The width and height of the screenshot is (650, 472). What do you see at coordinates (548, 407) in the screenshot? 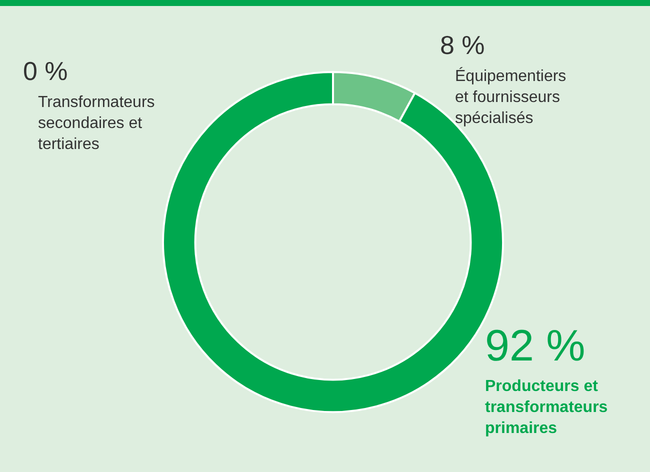
I see `slice-label: Producteurs et transformateurs primaires` at bounding box center [548, 407].